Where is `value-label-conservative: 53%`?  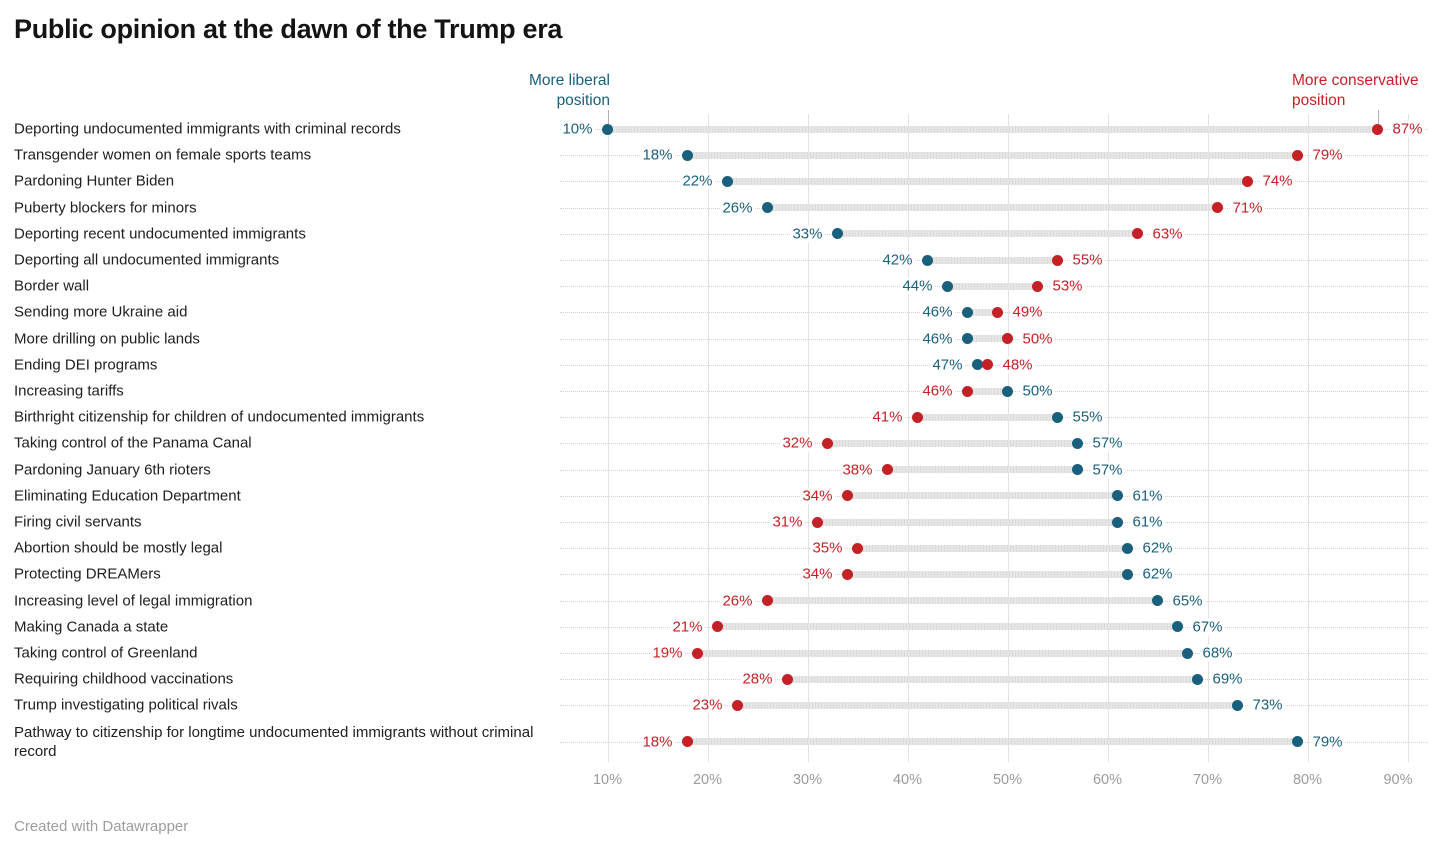
value-label-conservative: 53% is located at coordinates (1067, 286).